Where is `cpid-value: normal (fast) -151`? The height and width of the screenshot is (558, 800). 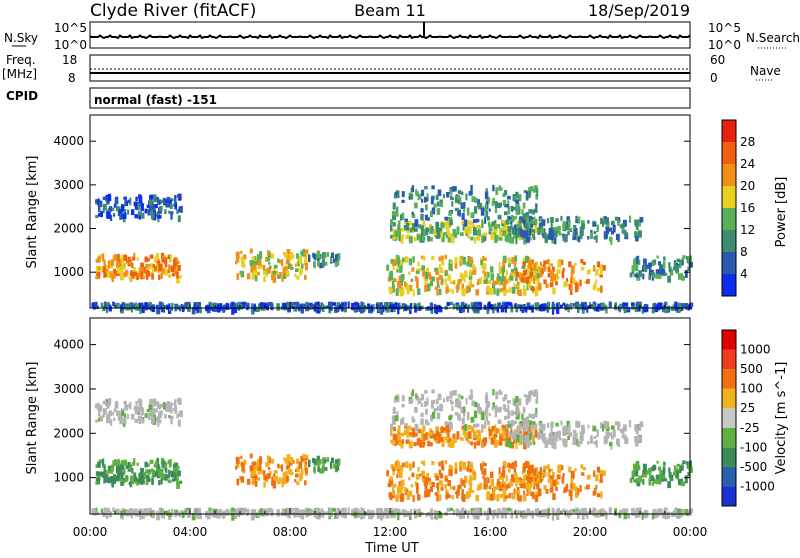 cpid-value: normal (fast) -151 is located at coordinates (155, 100).